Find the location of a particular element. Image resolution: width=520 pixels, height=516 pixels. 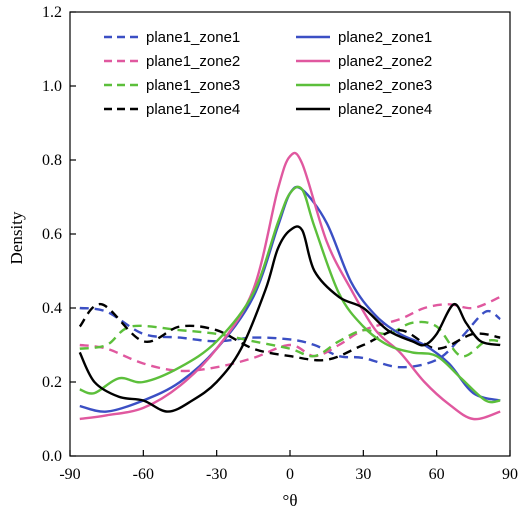

x-tick-label: 60 is located at coordinates (437, 474).